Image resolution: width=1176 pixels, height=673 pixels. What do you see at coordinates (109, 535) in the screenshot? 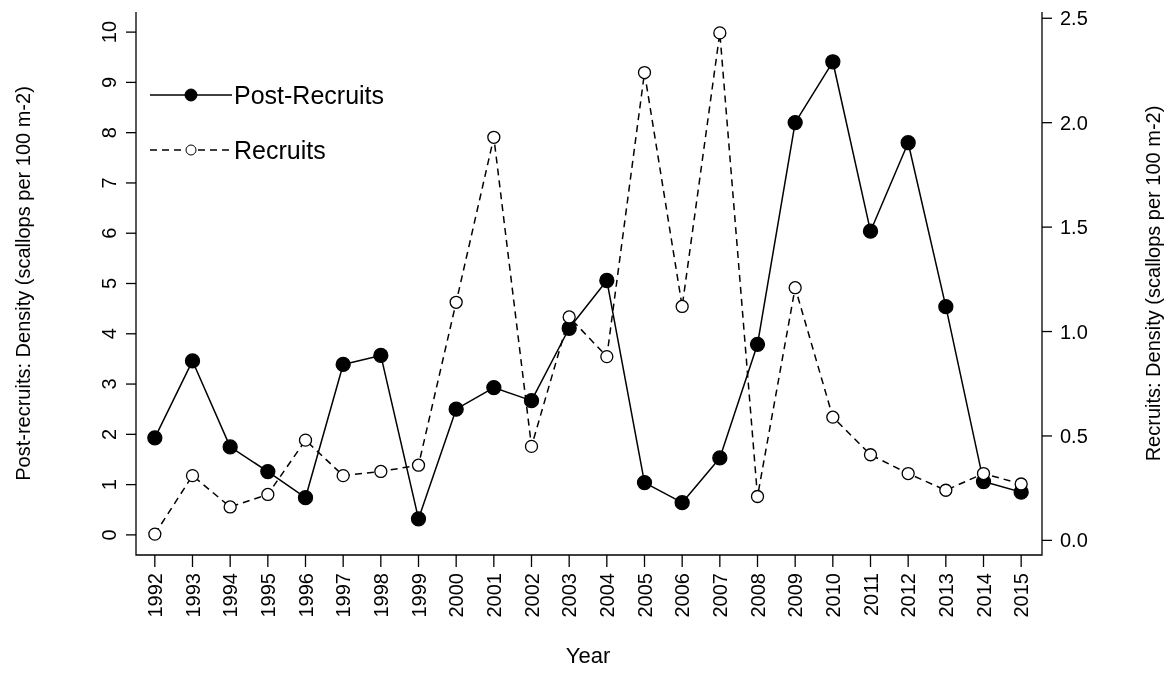
I see `y-tick-label: 0` at bounding box center [109, 535].